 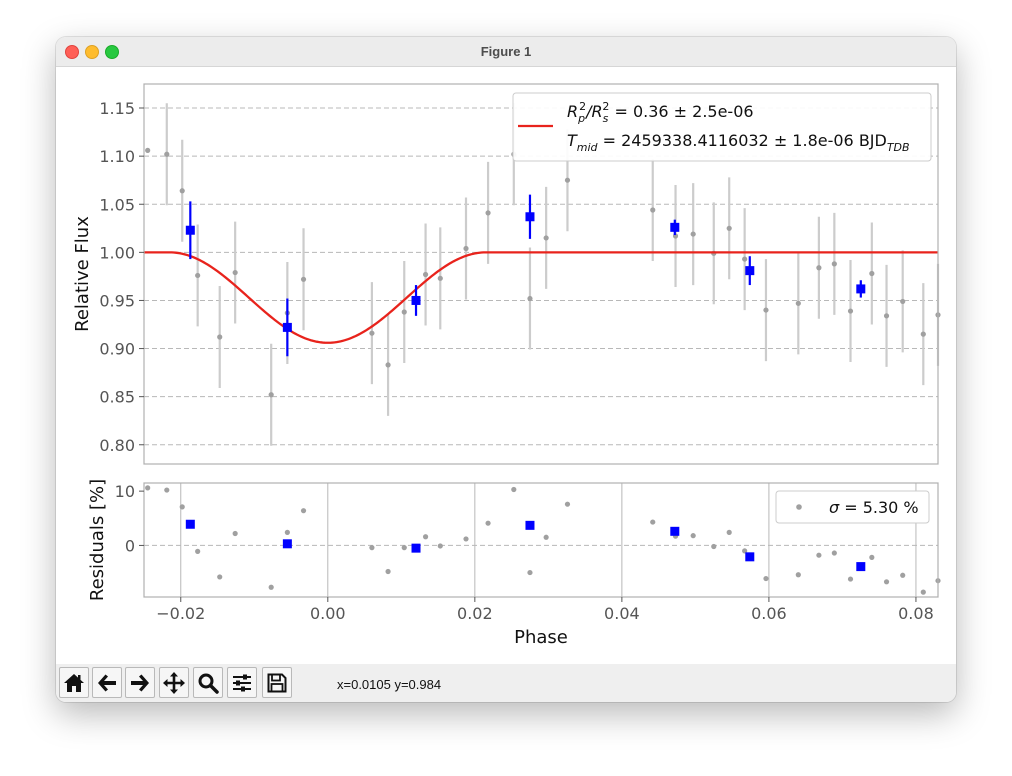 I want to click on residual-ytick-label: 10, so click(x=125, y=491).